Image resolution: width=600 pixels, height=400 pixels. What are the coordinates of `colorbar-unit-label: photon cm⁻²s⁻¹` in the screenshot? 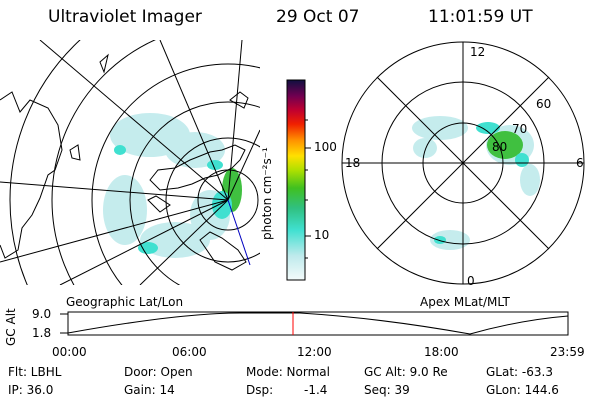 It's located at (267, 193).